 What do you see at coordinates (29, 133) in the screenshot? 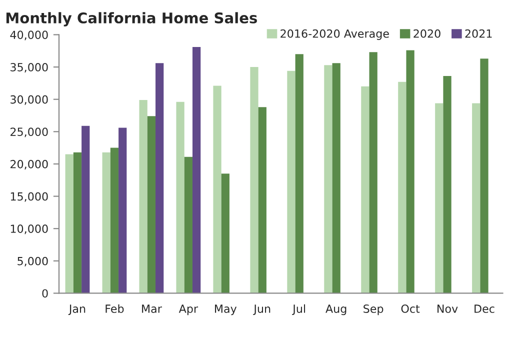
I see `y-tick-label: 25,000` at bounding box center [29, 133].